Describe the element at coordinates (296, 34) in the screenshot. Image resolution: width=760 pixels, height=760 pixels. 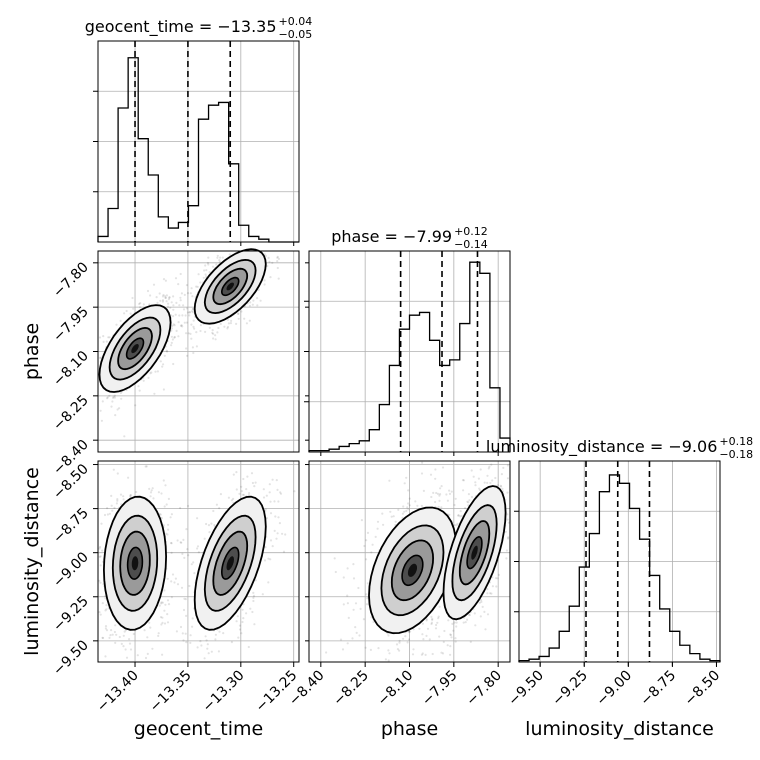
I see `title-err-minus: −0.05` at that location.